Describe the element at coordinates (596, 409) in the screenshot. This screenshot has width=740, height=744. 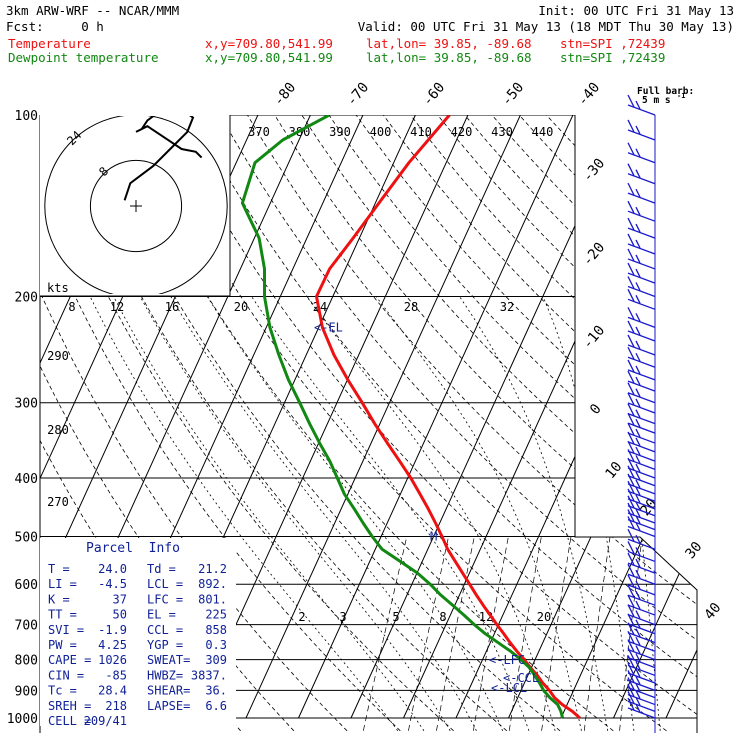
I see `isotherm-tick-label: 0` at that location.